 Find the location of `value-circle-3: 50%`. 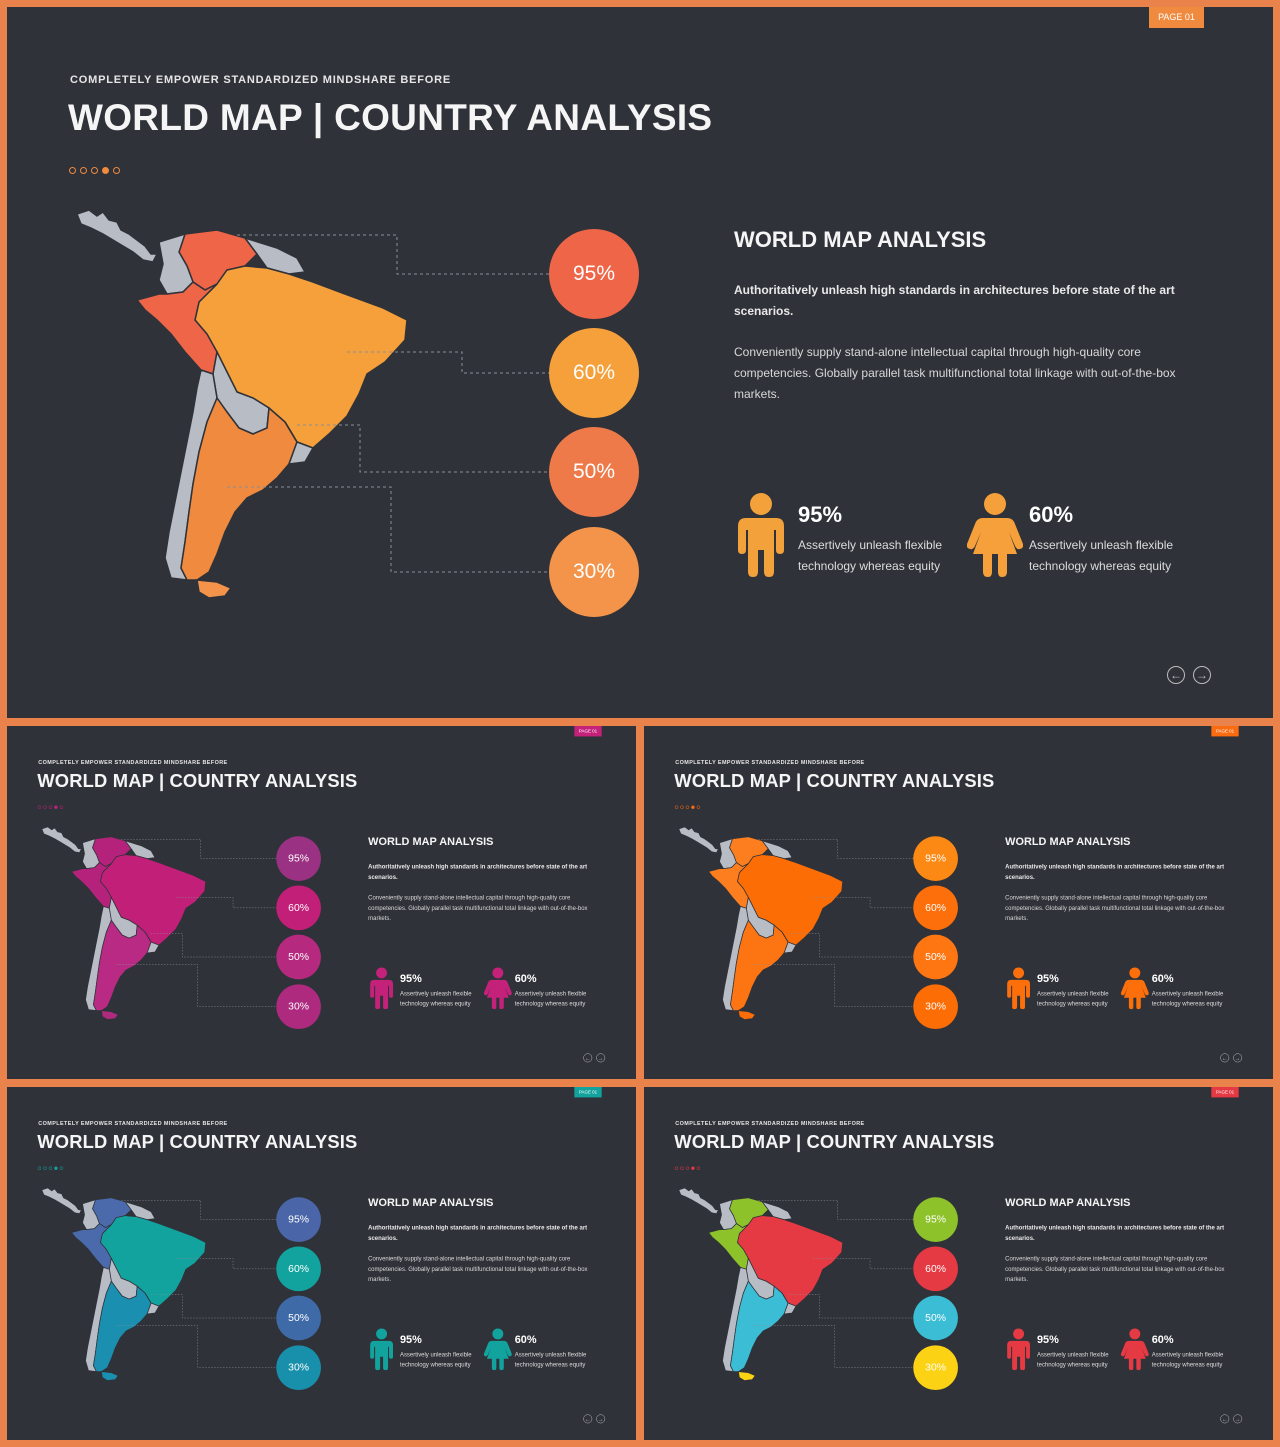

value-circle-3: 50% is located at coordinates (935, 1318).